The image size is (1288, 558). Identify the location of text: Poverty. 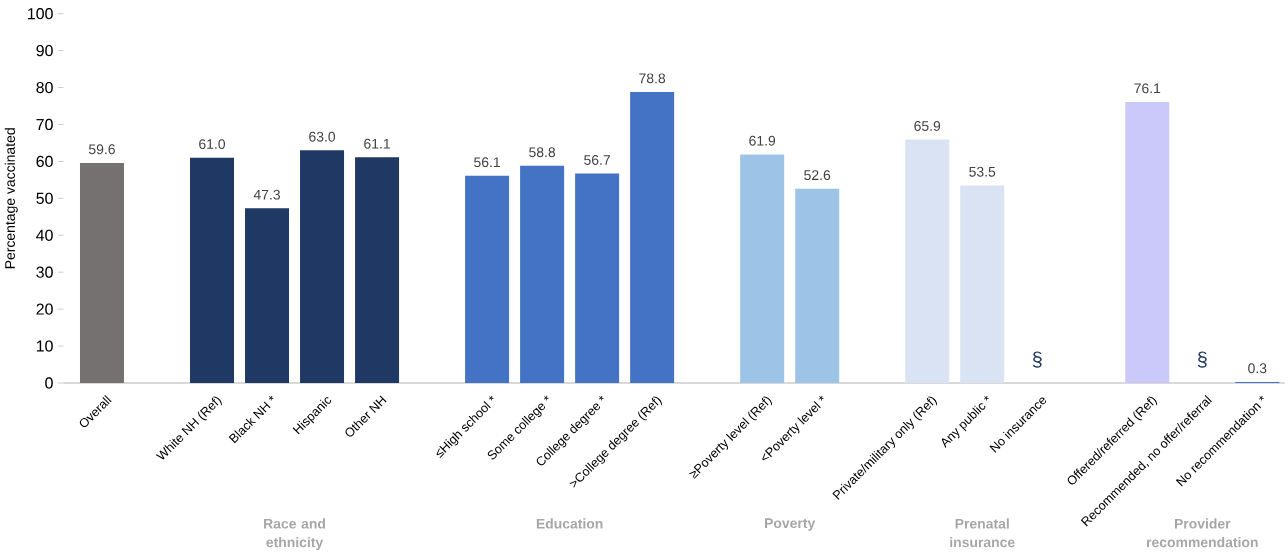
(790, 524).